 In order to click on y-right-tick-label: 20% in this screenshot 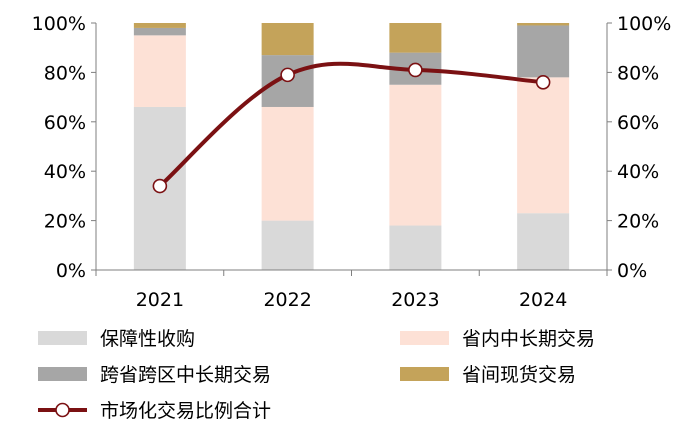, I will do `click(638, 222)`.